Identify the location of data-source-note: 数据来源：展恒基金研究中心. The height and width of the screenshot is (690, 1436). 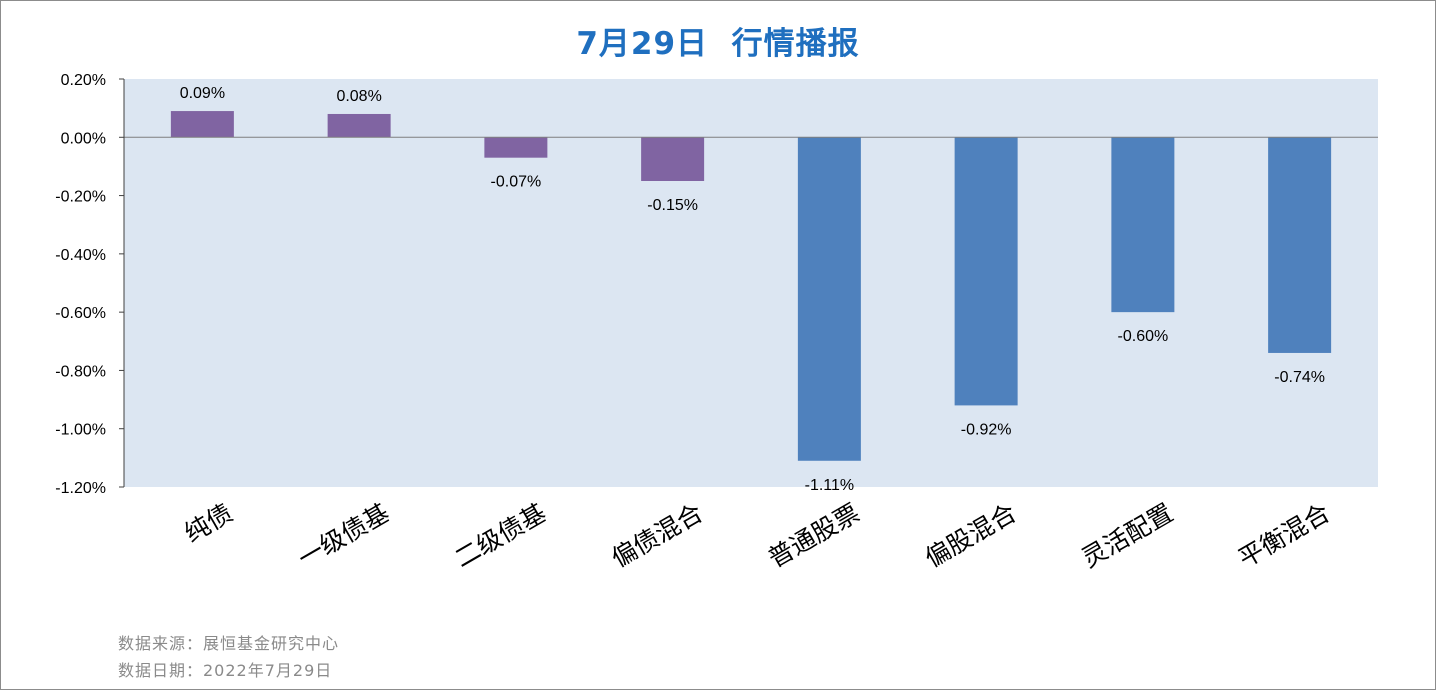
(229, 643).